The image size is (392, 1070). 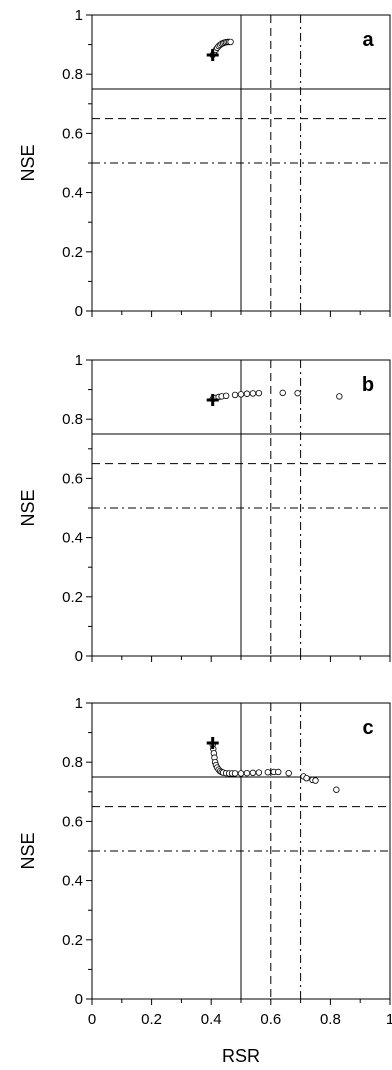 I want to click on x-tick-label: 0.8, so click(x=330, y=1019).